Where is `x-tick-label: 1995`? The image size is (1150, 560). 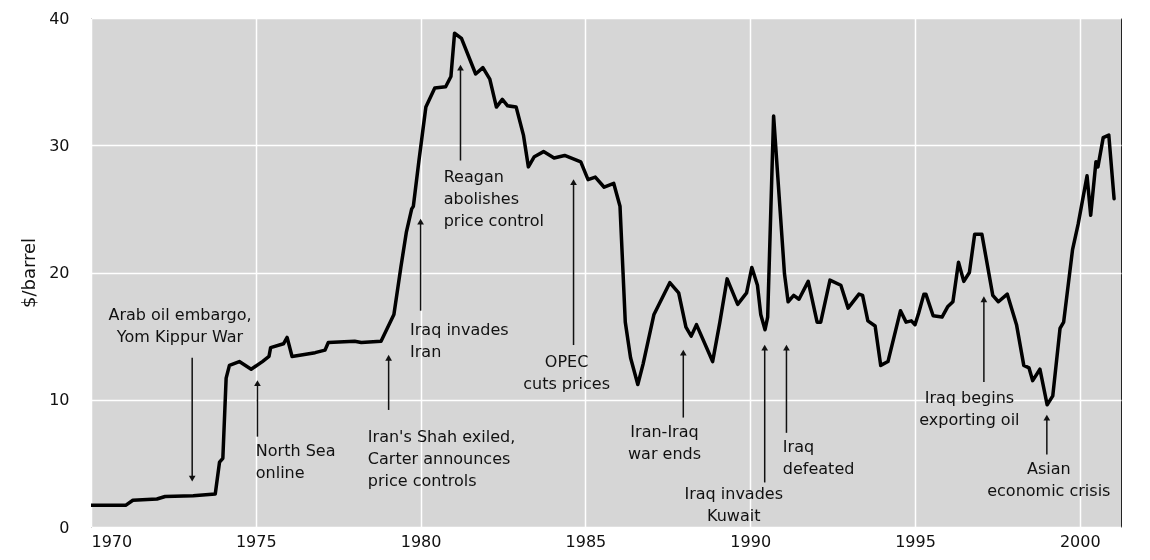 x-tick-label: 1995 is located at coordinates (915, 541).